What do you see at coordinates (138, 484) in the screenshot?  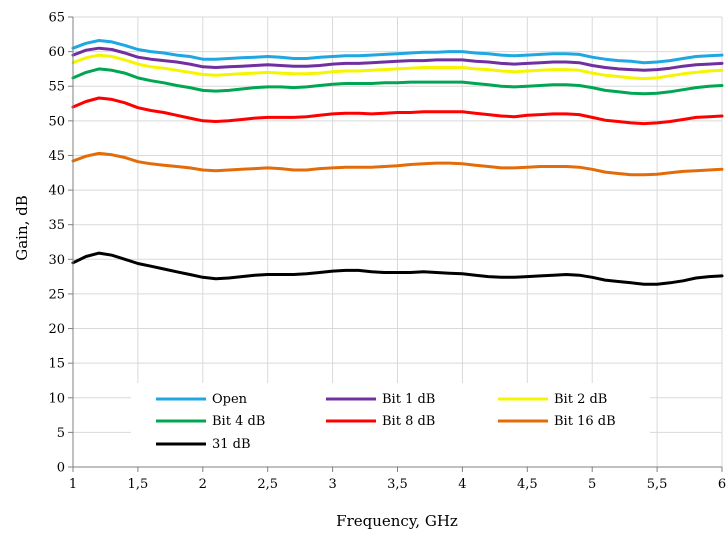 I see `x-tick-label: 1,5` at bounding box center [138, 484].